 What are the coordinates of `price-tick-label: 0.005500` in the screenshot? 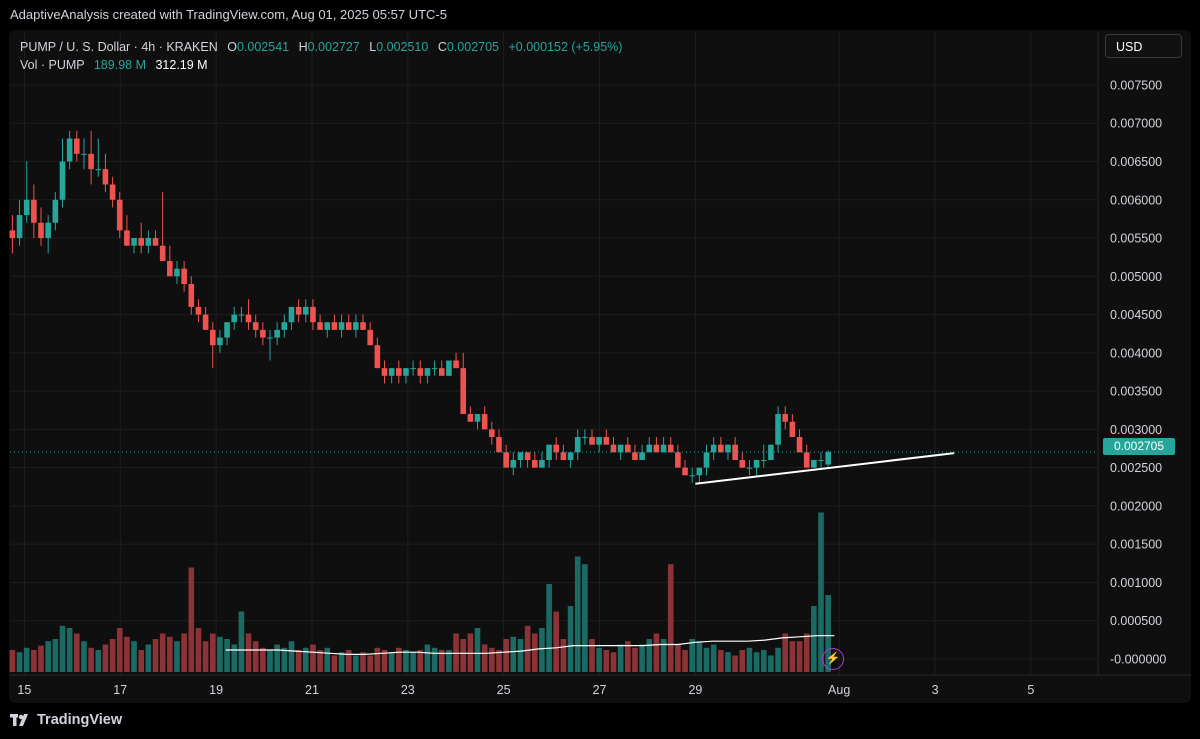 It's located at (1136, 239).